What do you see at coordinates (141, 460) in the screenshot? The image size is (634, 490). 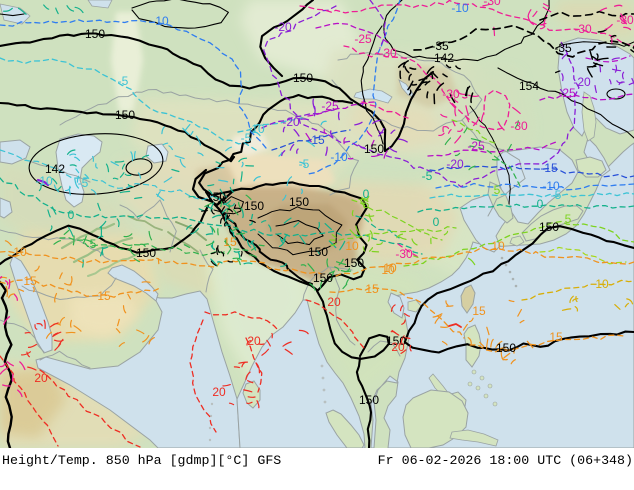 I see `svg-text:Height/Temp. 850 hPa [gdmp][°C: Height/Temp. 850 hPa [gdmp][°C] GFS` at bounding box center [141, 460].